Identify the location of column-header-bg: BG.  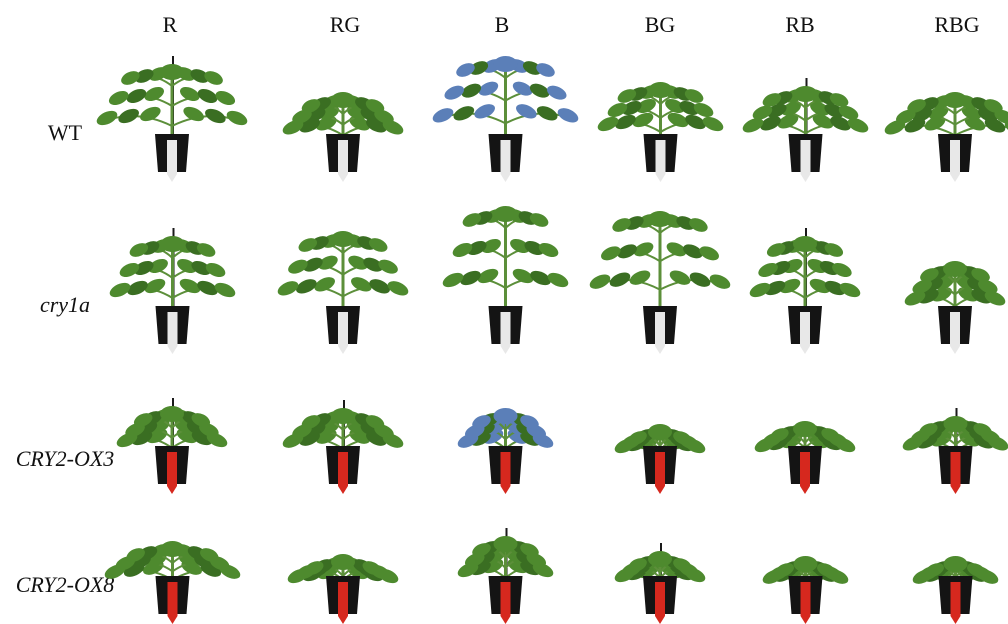
(660, 24).